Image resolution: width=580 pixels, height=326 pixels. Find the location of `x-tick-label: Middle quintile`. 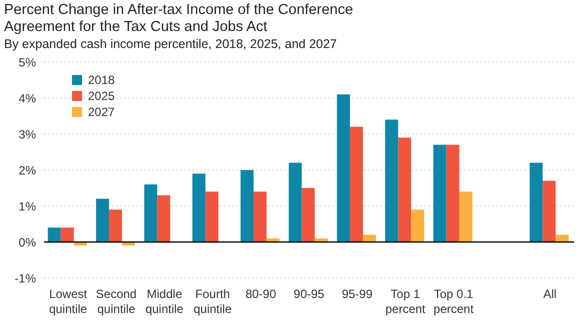

x-tick-label: Middle quintile is located at coordinates (164, 301).